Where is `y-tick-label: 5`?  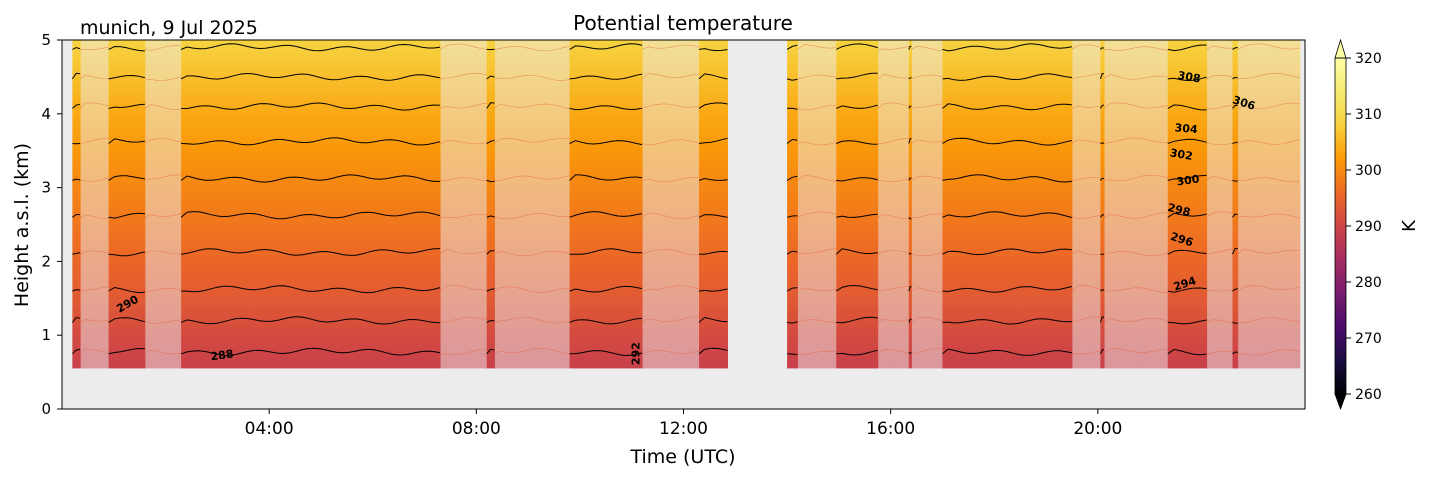 y-tick-label: 5 is located at coordinates (46, 40).